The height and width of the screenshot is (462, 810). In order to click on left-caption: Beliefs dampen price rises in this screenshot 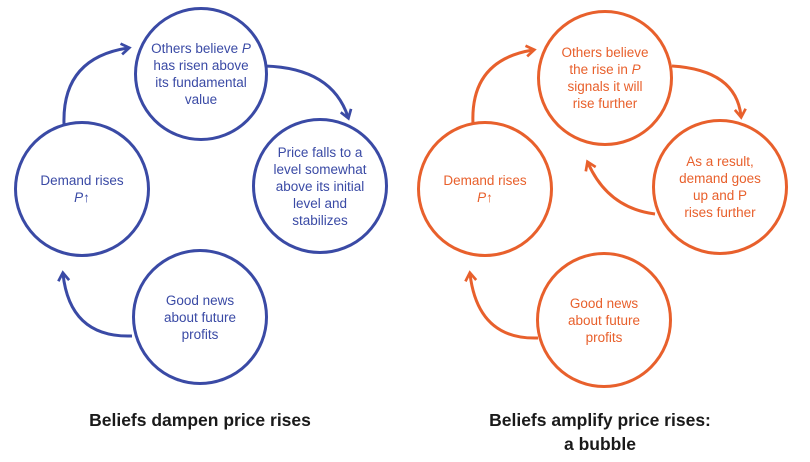, I will do `click(200, 420)`.